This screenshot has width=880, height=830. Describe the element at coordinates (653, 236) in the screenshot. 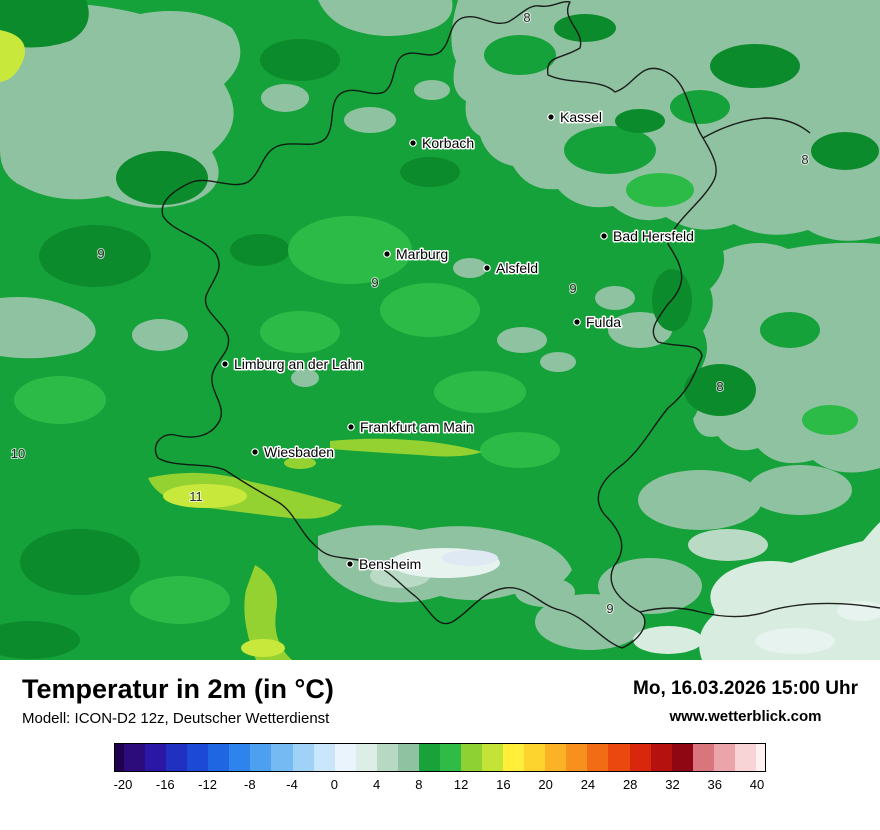

I see `city-label: Bad Hersfeld` at that location.